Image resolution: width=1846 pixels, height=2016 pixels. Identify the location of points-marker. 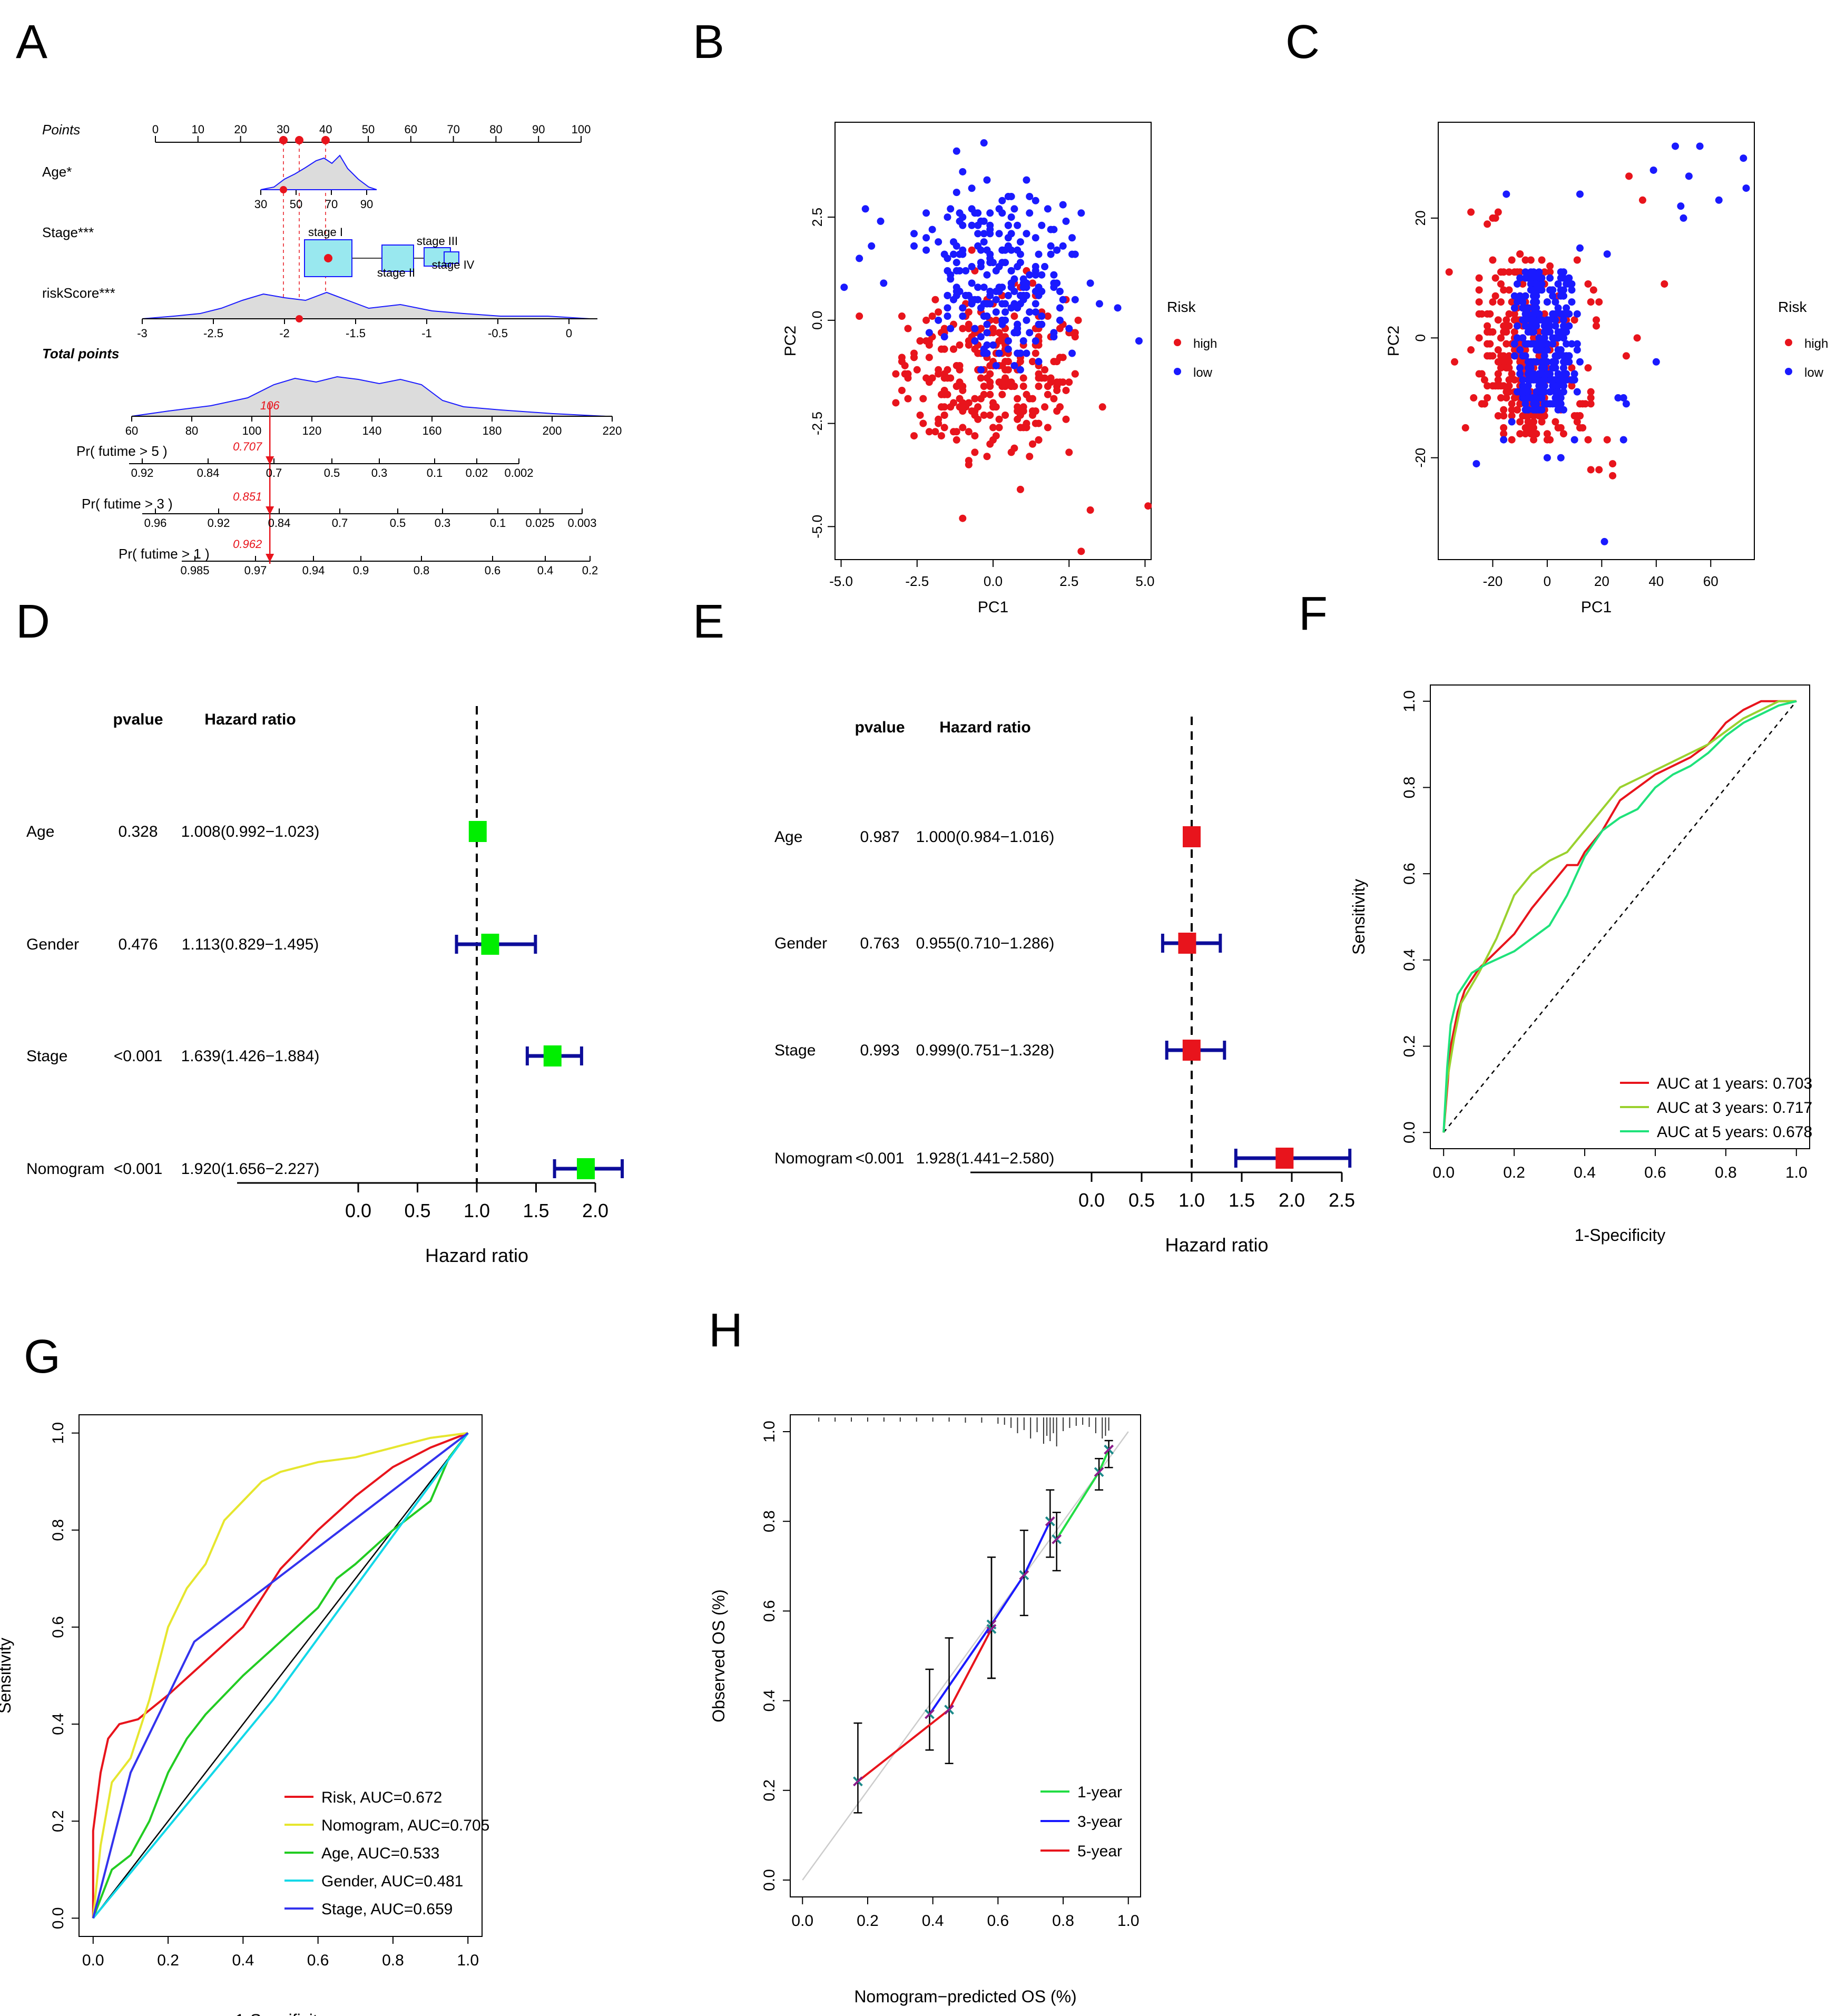
(299, 140).